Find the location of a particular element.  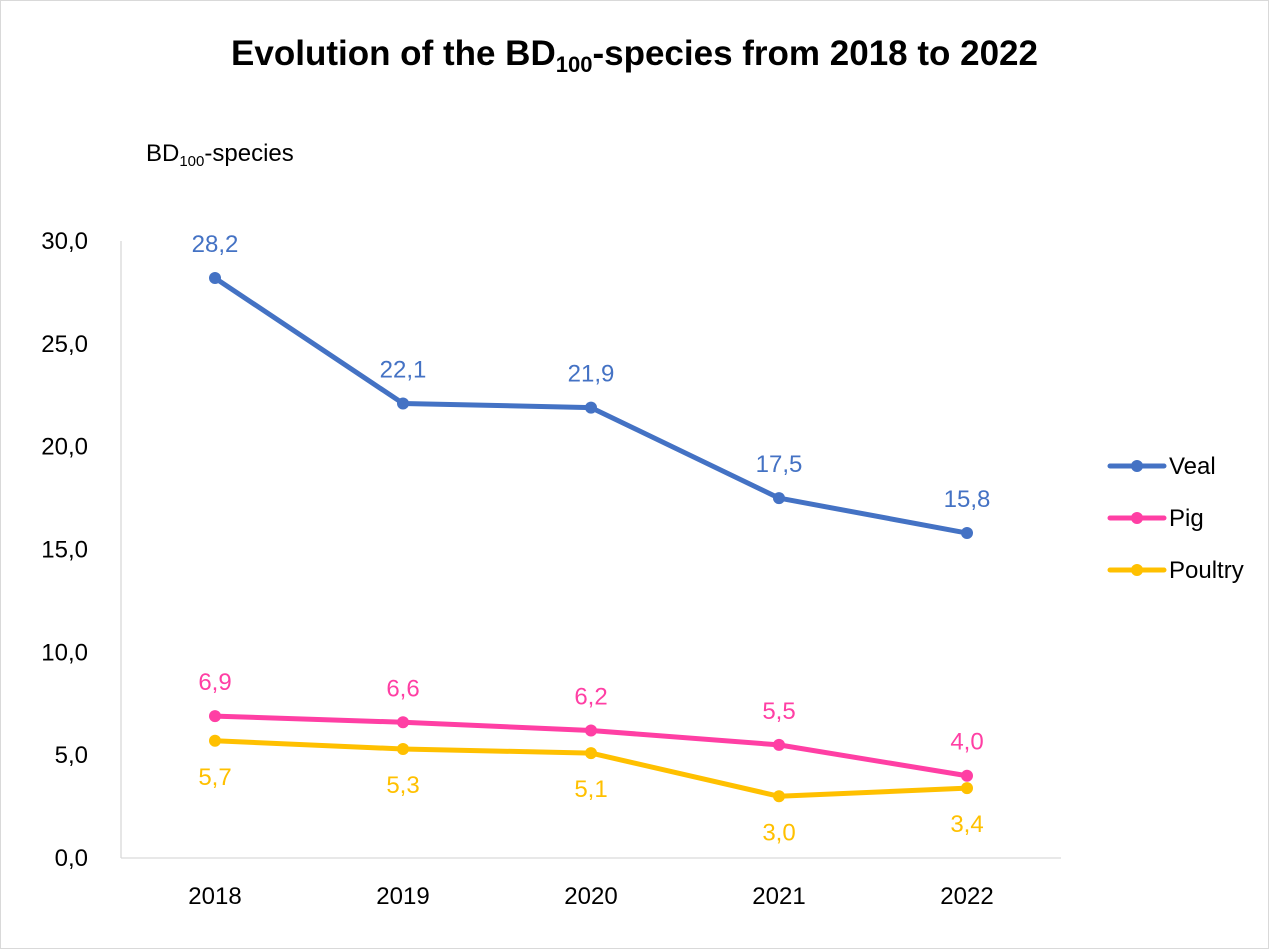

y-tick-label: 30,0 is located at coordinates (64, 241).